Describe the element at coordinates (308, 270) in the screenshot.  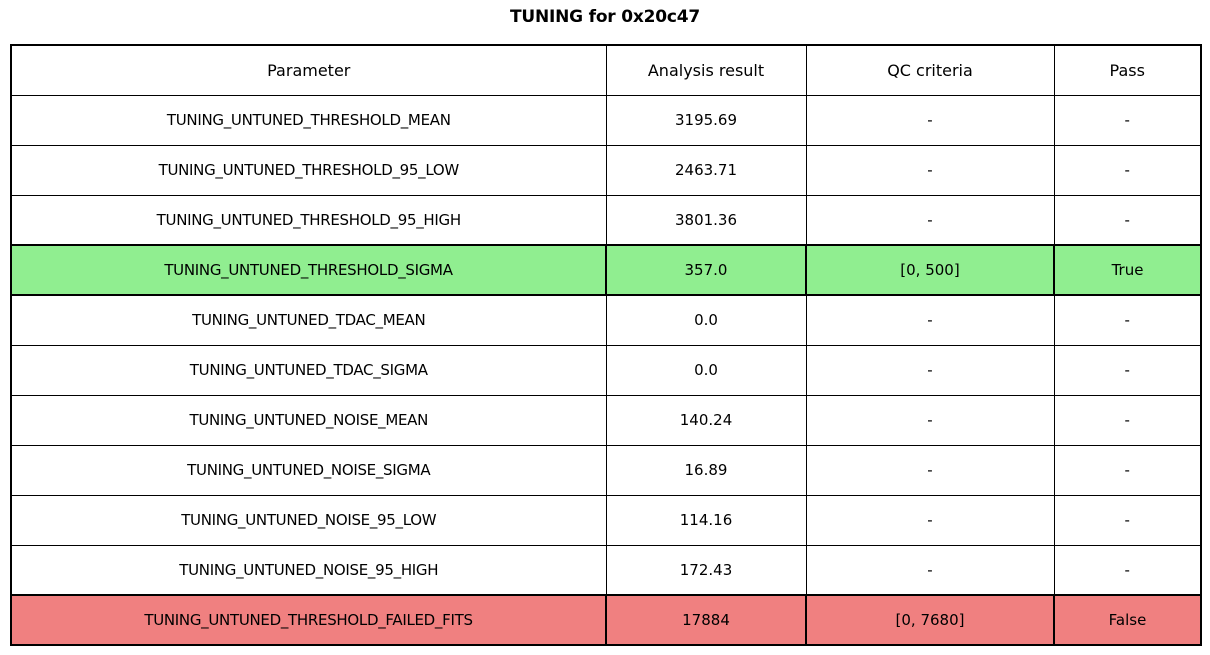
I see `parameter-cell: TUNING_UNTUNED_THRESHOLD_SIGMA` at that location.